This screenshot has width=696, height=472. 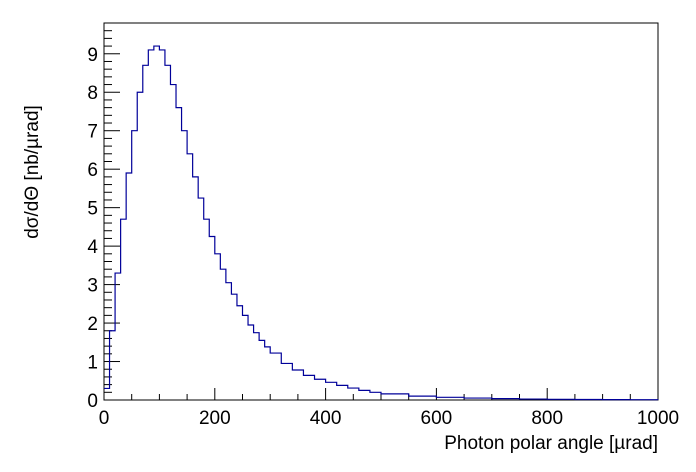 What do you see at coordinates (92, 401) in the screenshot?
I see `y-tick-label: 0` at bounding box center [92, 401].